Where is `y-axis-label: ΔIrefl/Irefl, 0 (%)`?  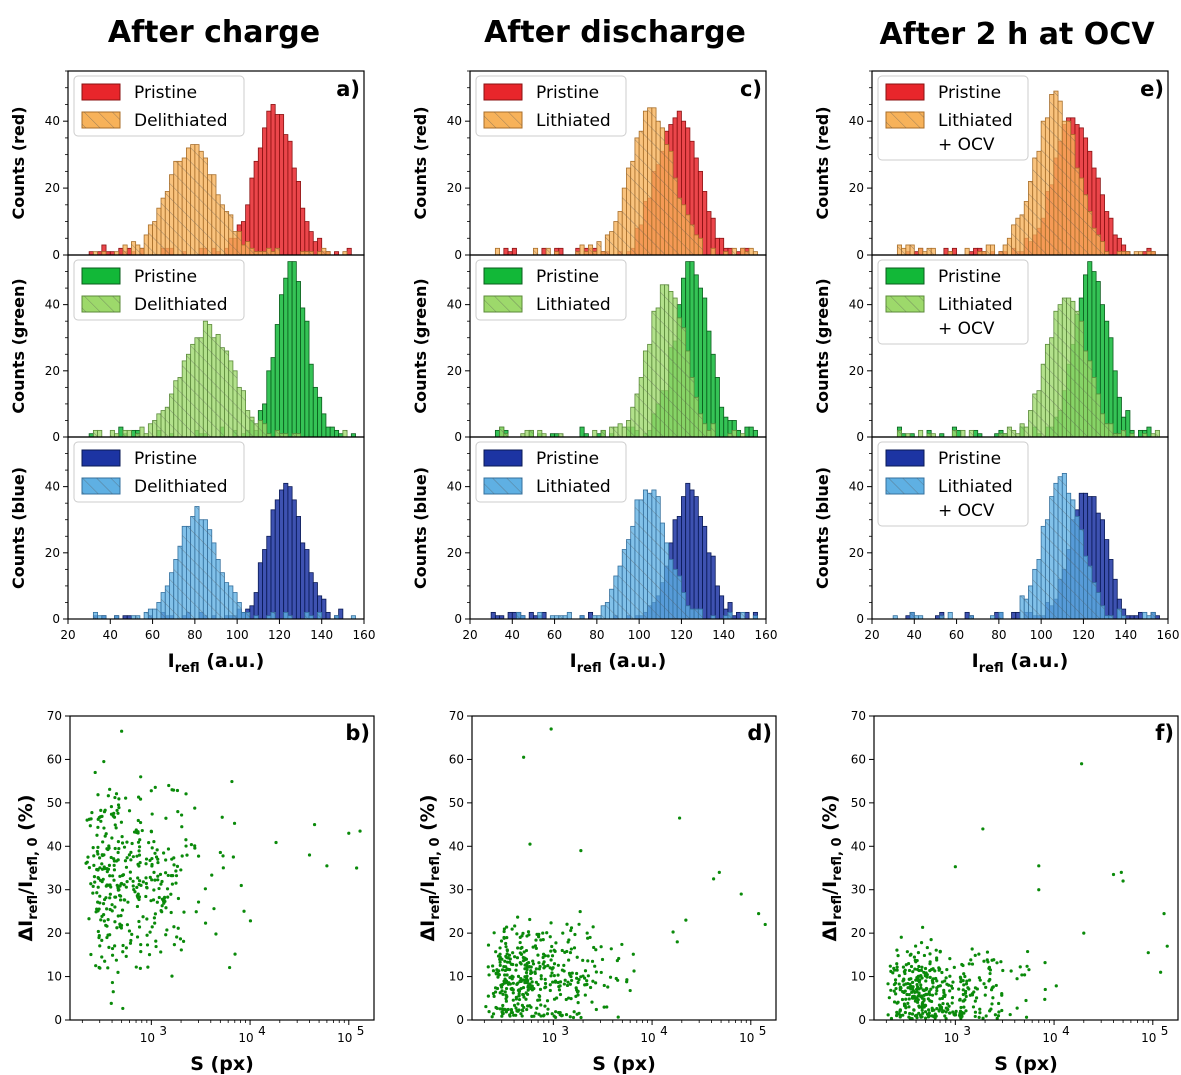 y-axis-label: ΔIrefl/Irefl, 0 (%) is located at coordinates (832, 867).